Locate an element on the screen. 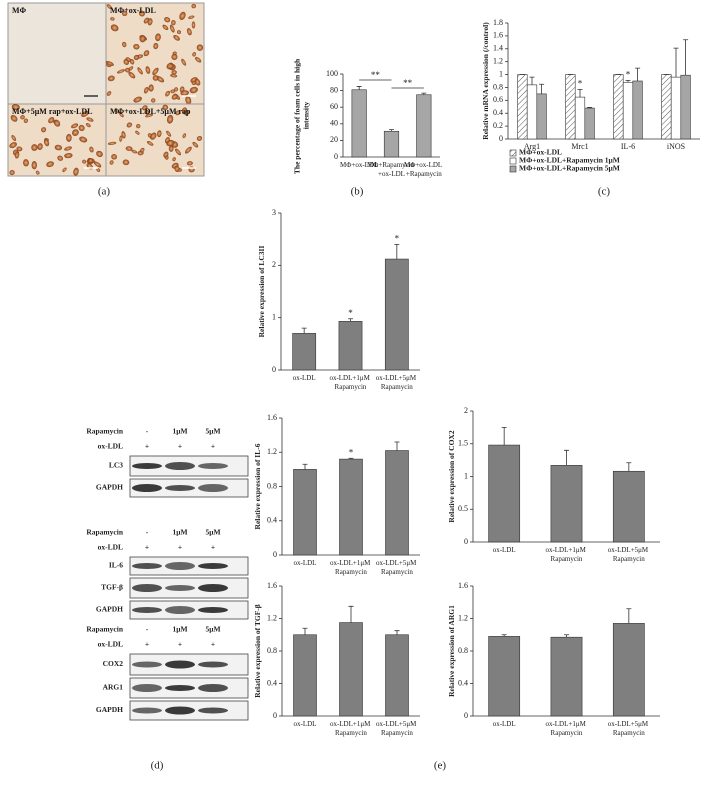 The height and width of the screenshot is (793, 715). y-tick-label: 3 is located at coordinates (274, 212).